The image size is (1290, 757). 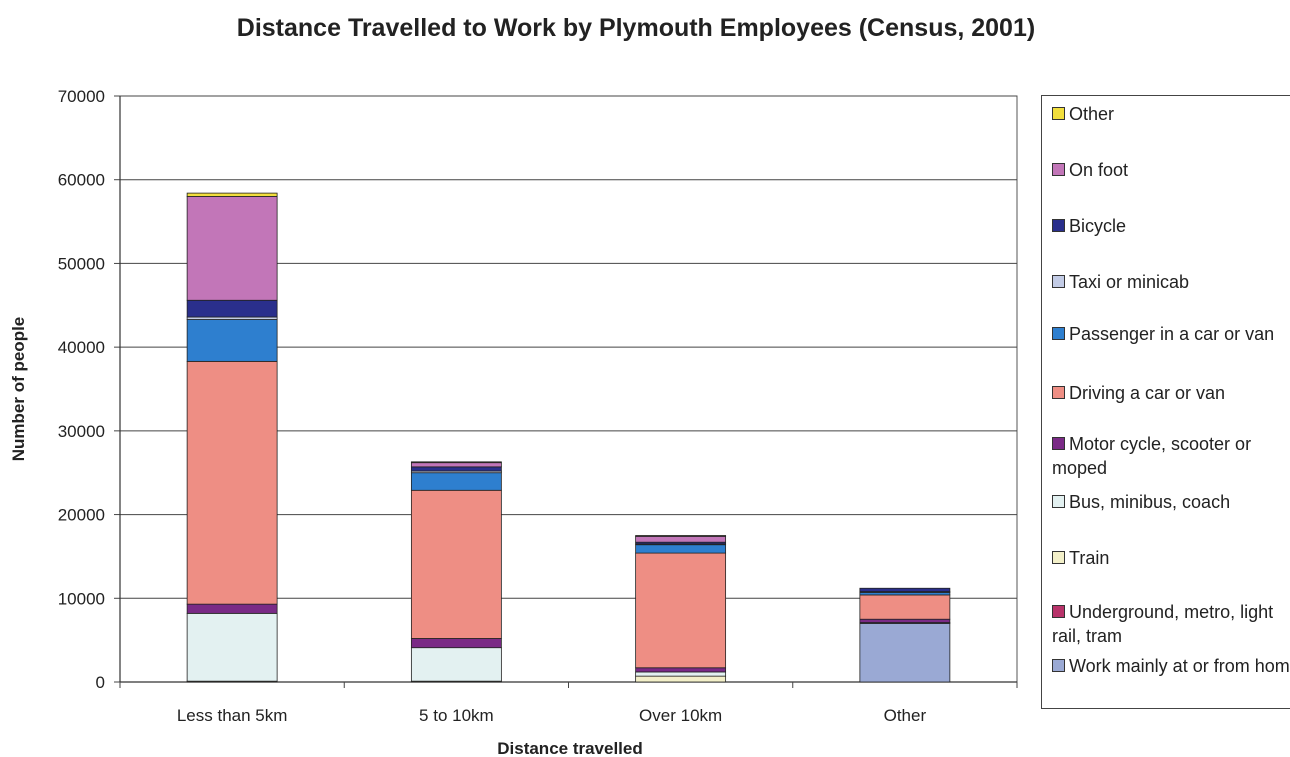 I want to click on legend-item: Motor cycle, scooter or moped, so click(x=1171, y=456).